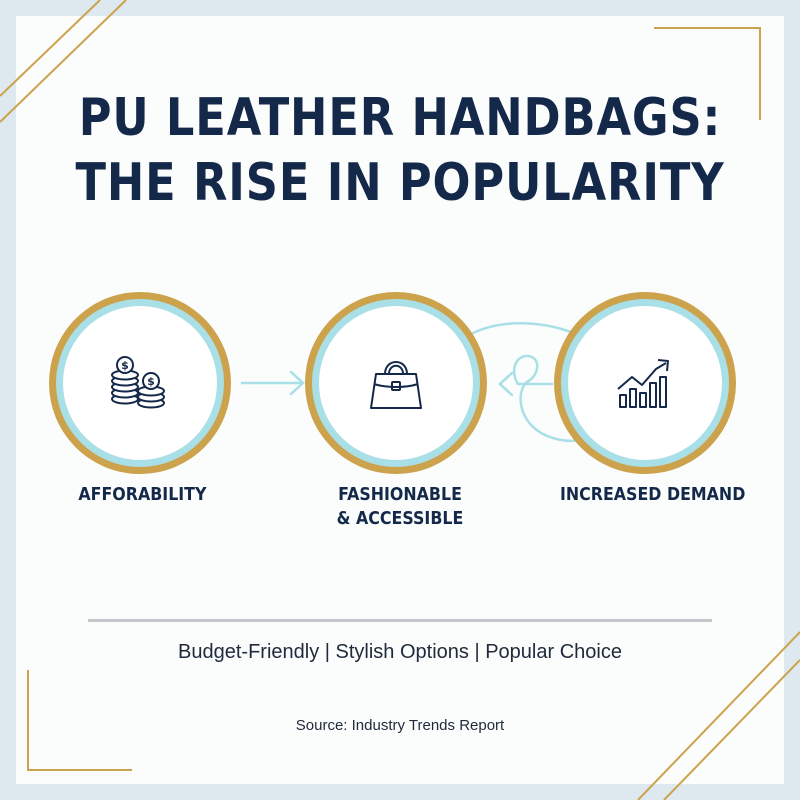 The width and height of the screenshot is (800, 800). What do you see at coordinates (400, 507) in the screenshot?
I see `step-label-fashionable: FASHIONABLE & ACCESSIBLE` at bounding box center [400, 507].